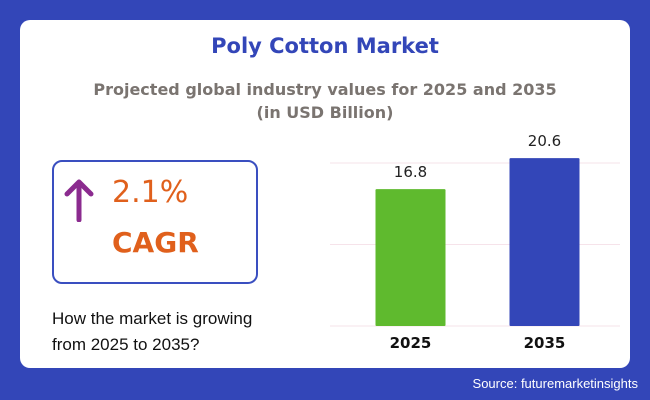 The image size is (650, 400). I want to click on question-line-2: from 2025 to 2035?, so click(126, 344).